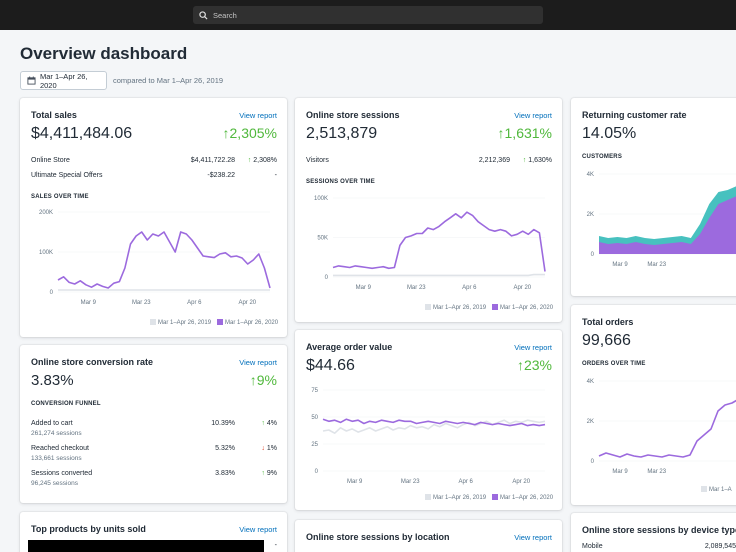 The width and height of the screenshot is (736, 552). I want to click on row-label: Sessions converted, so click(62, 473).